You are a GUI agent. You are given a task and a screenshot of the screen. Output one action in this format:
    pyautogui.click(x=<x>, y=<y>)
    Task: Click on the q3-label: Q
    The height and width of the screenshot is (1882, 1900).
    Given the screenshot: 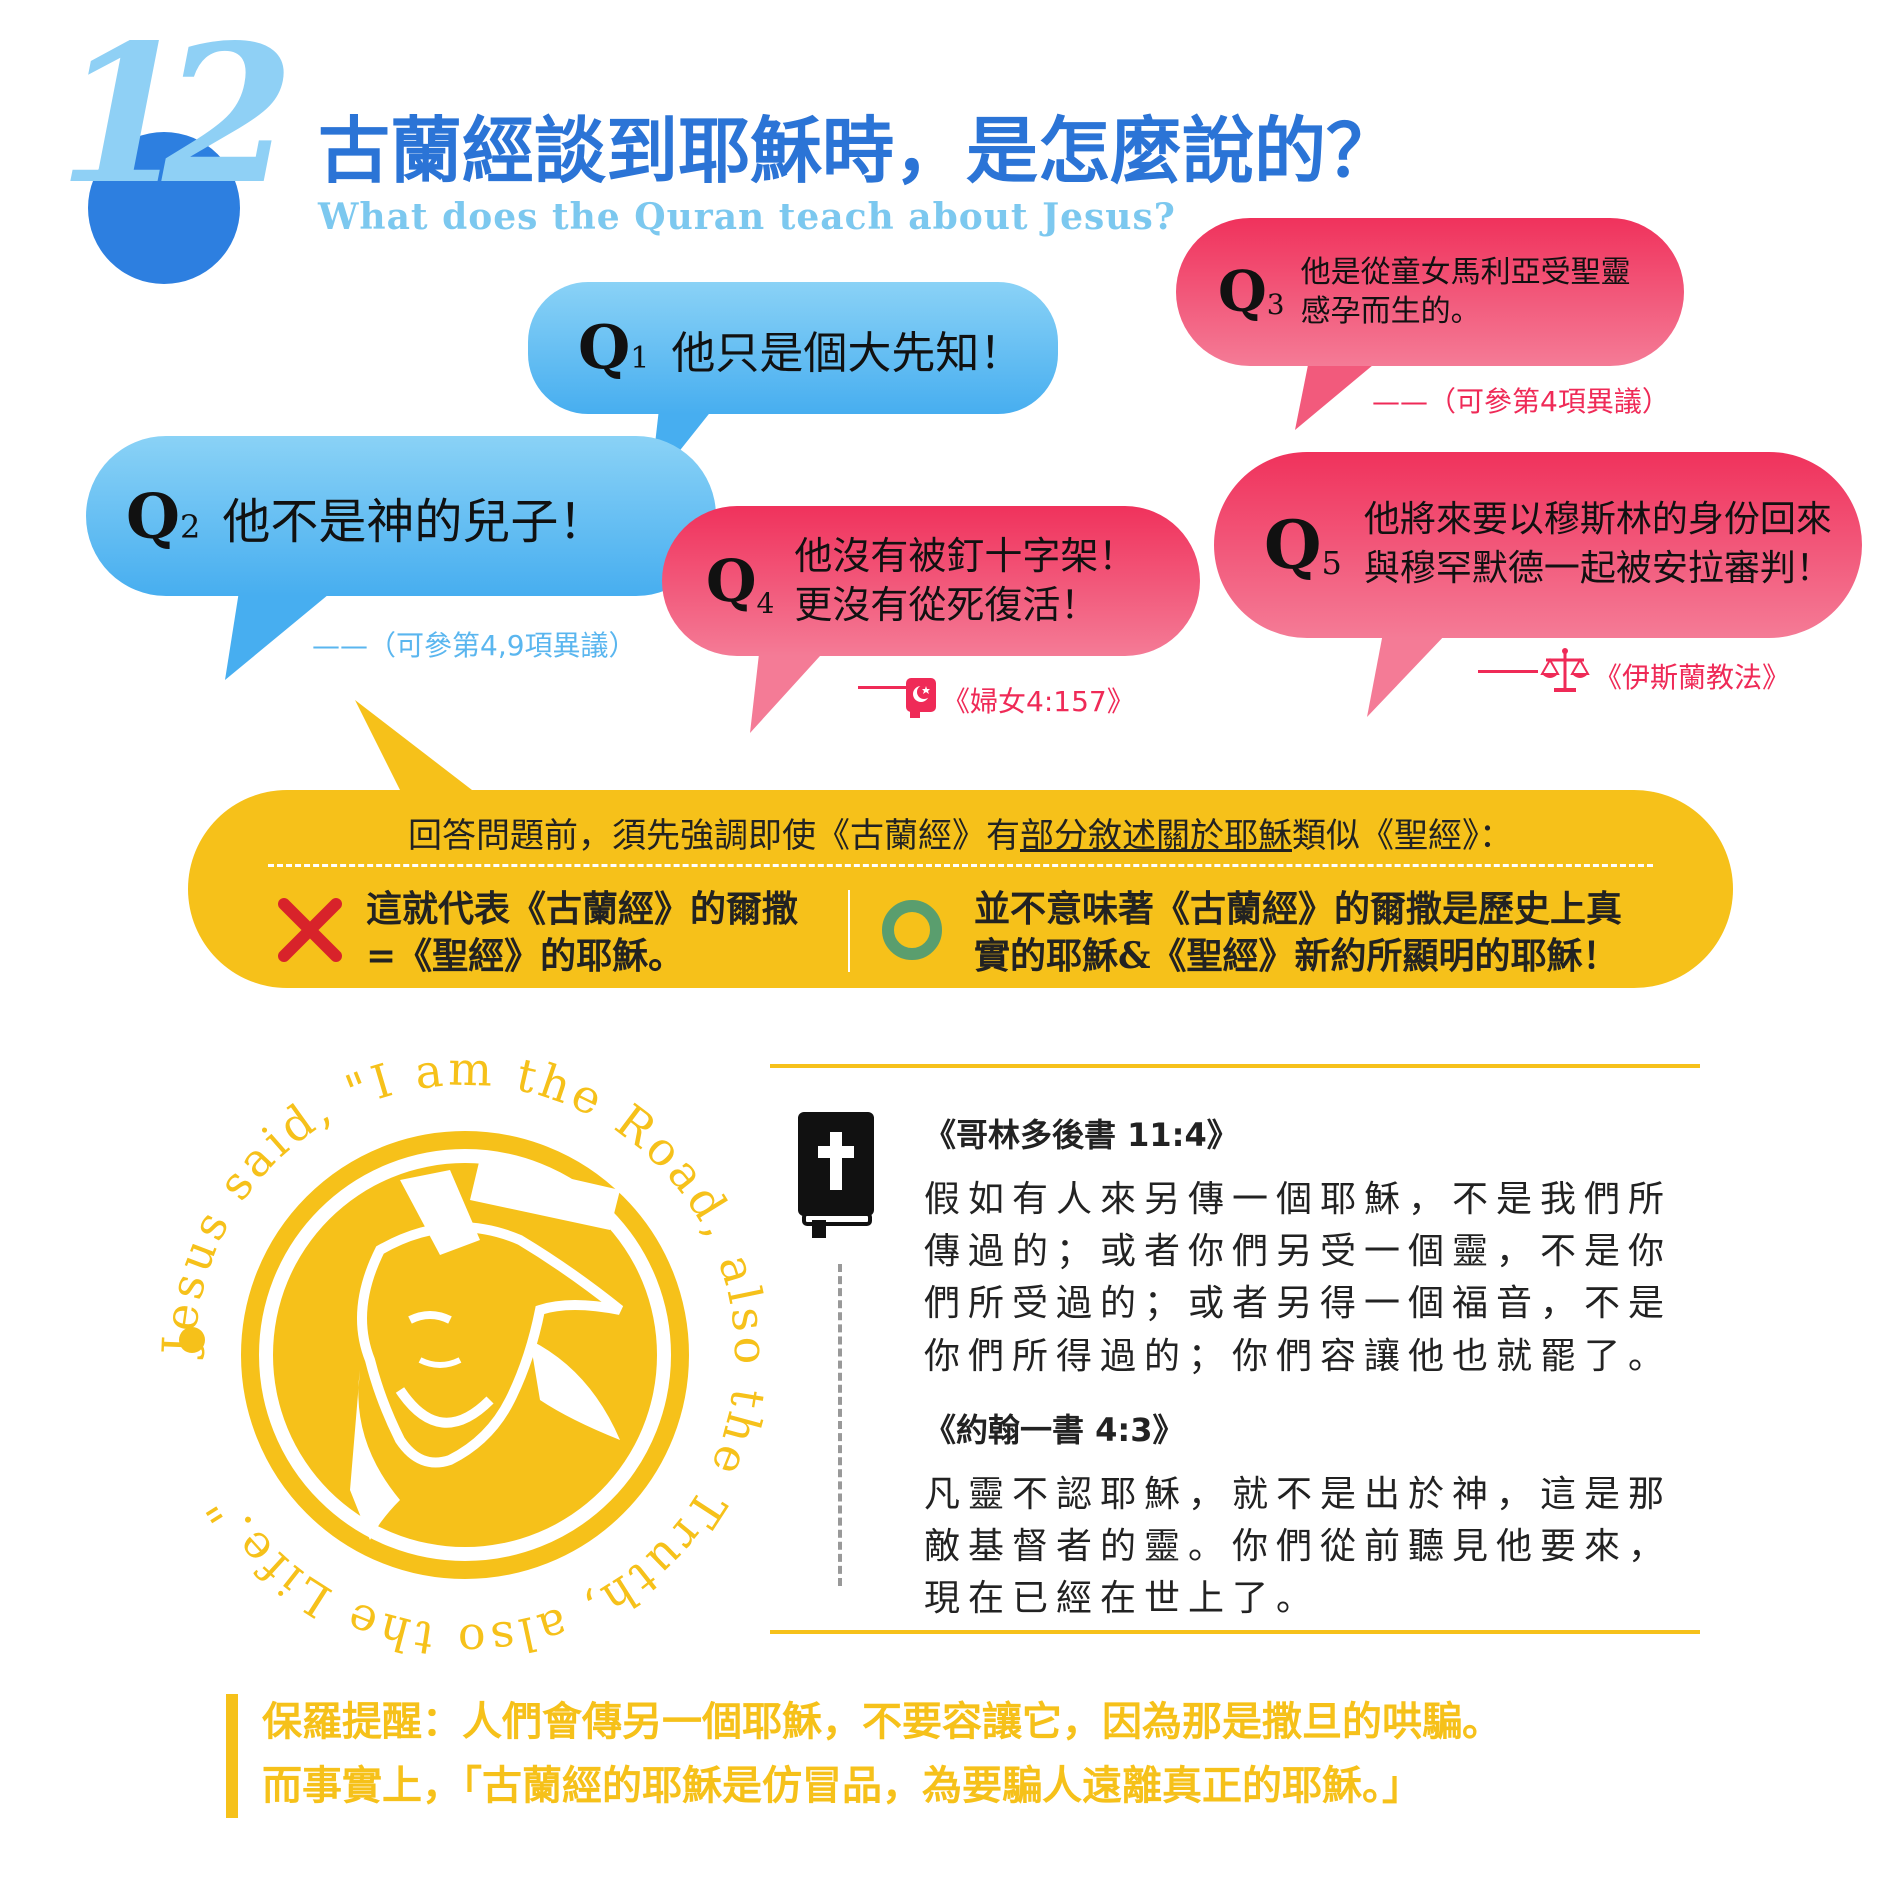 What is the action you would take?
    pyautogui.click(x=1242, y=292)
    